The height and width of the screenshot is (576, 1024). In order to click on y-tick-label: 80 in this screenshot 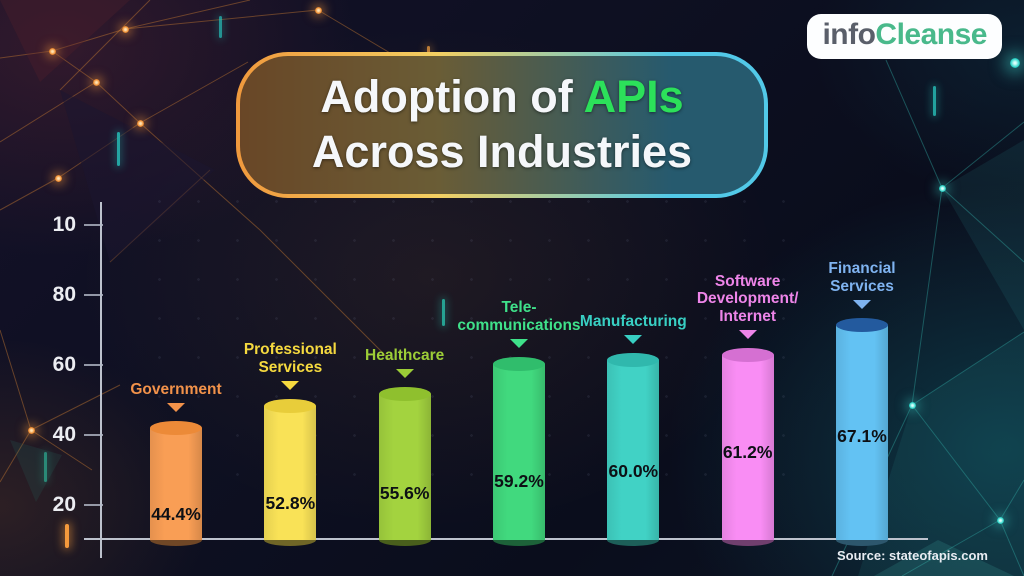, I will do `click(64, 294)`.